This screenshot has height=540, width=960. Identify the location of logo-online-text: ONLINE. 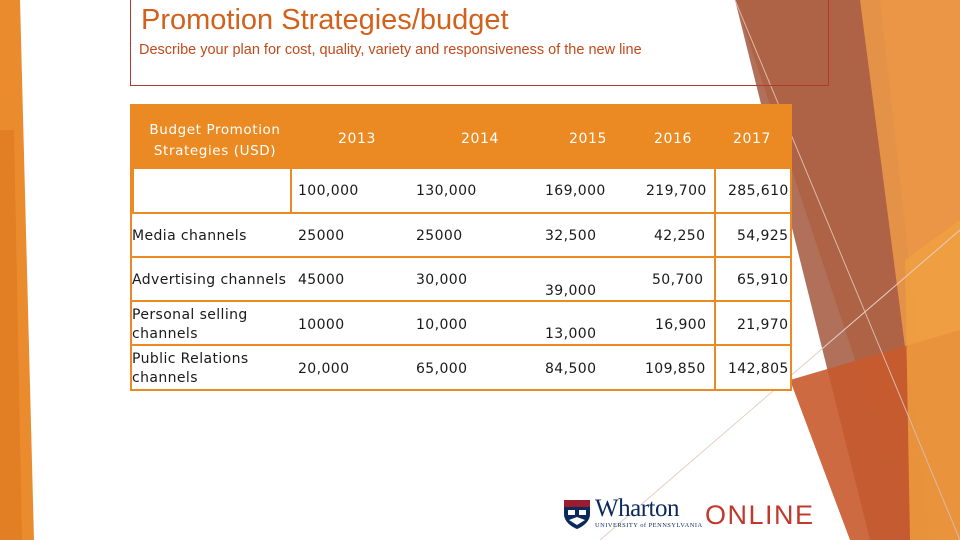
(760, 515).